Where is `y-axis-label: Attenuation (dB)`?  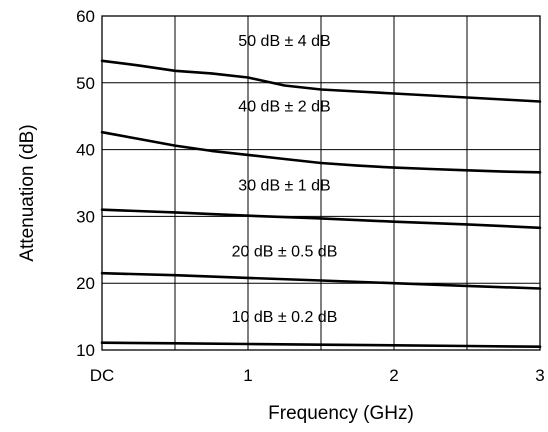 y-axis-label: Attenuation (dB) is located at coordinates (27, 192).